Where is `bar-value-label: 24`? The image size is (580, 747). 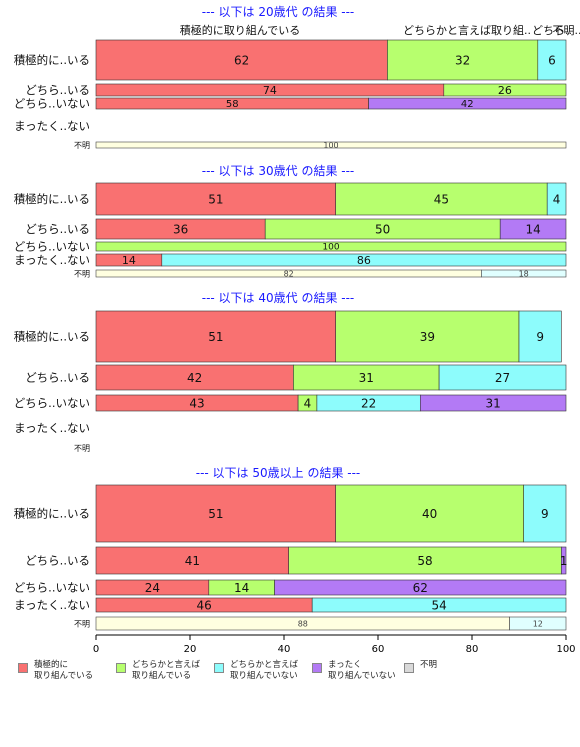
bar-value-label: 24 is located at coordinates (152, 588).